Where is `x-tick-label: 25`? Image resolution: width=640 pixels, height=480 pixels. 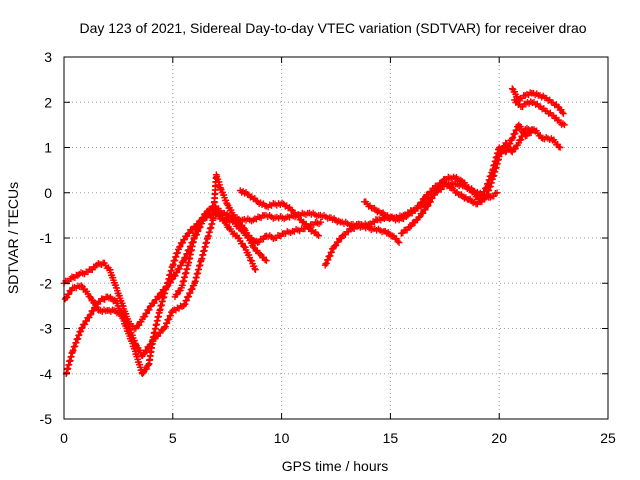 x-tick-label: 25 is located at coordinates (608, 438).